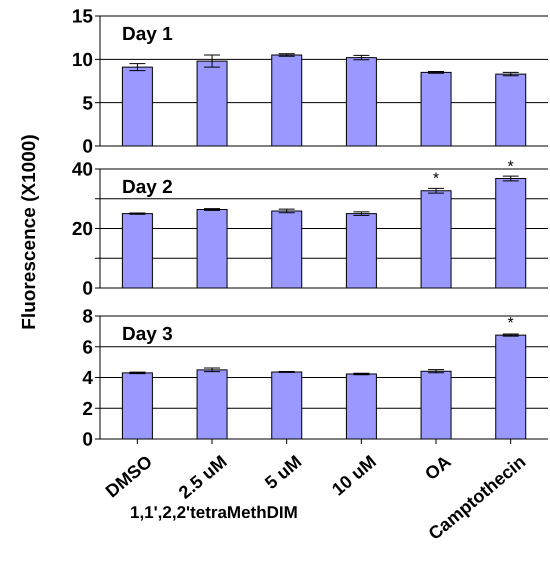  What do you see at coordinates (147, 35) in the screenshot?
I see `annotation: Day 1` at bounding box center [147, 35].